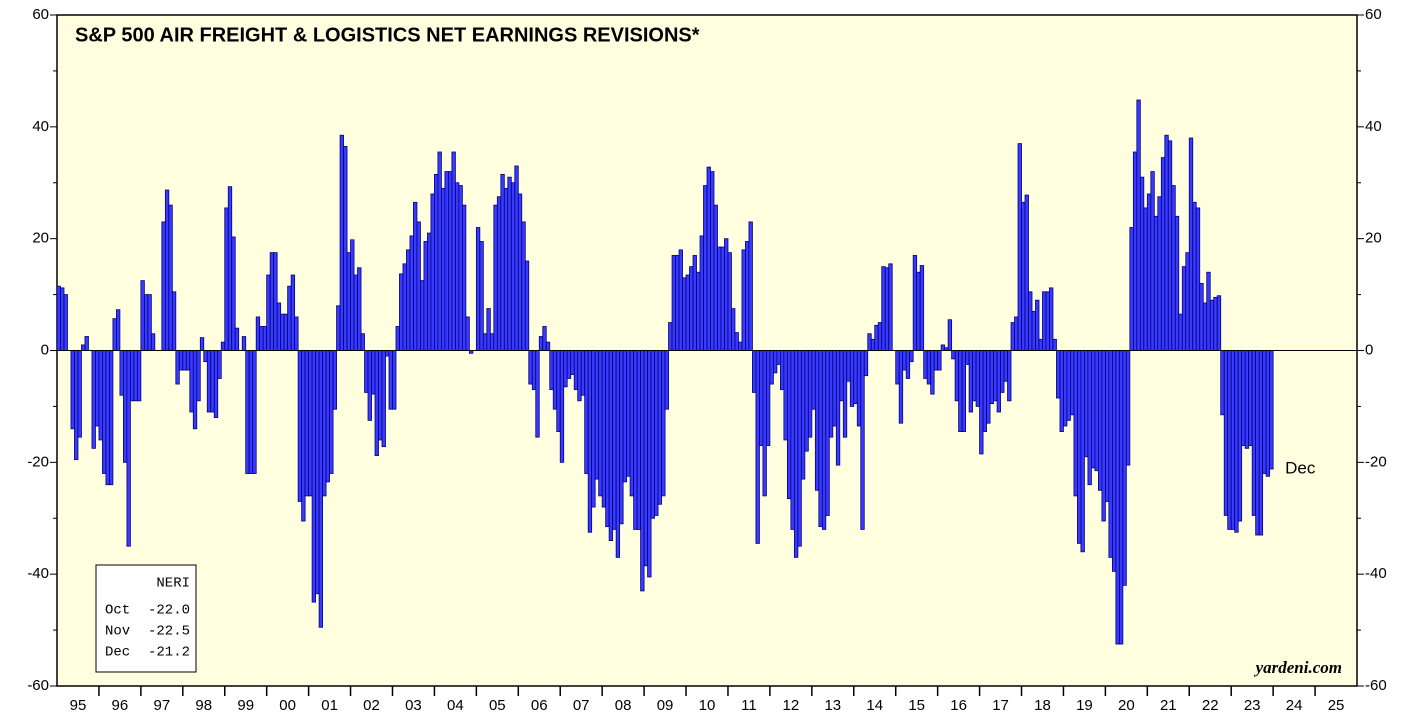 The height and width of the screenshot is (722, 1419). Describe the element at coordinates (1210, 705) in the screenshot. I see `x-tick-label: 22` at that location.